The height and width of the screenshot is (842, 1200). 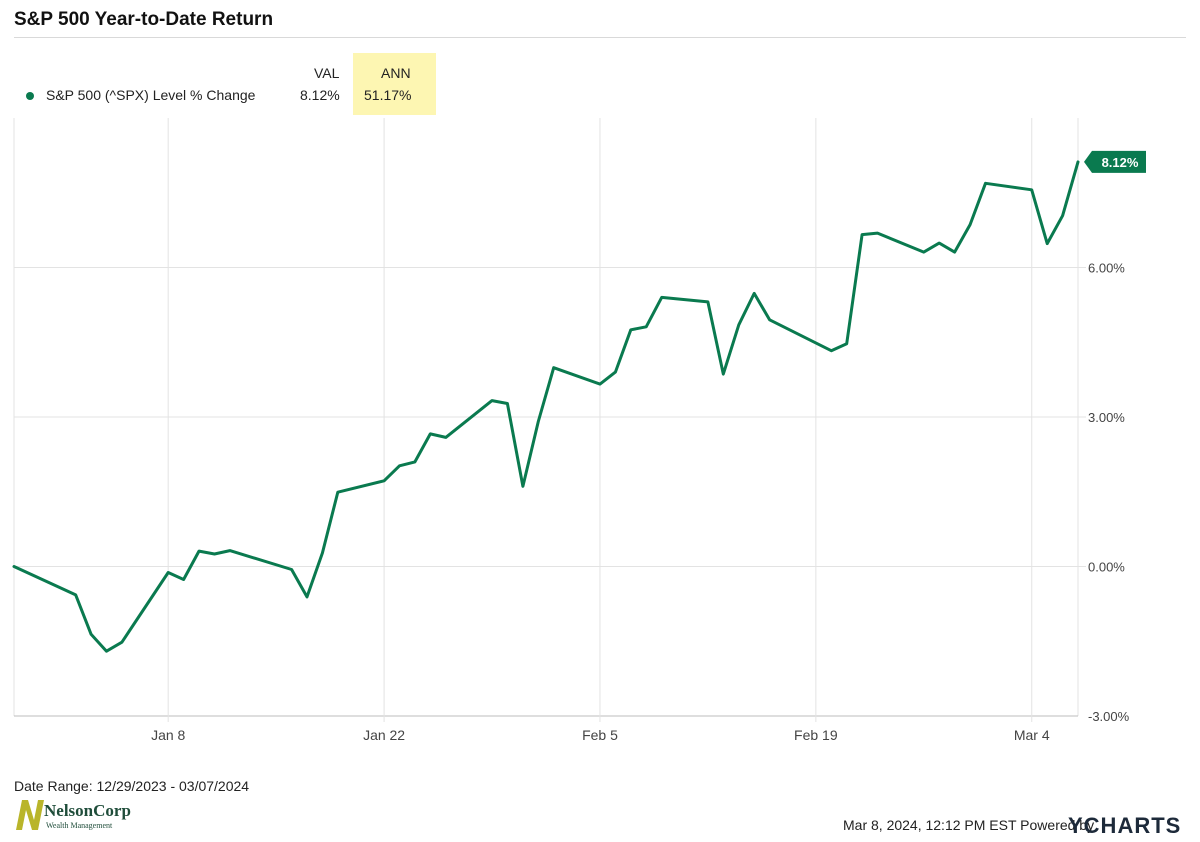 I want to click on x-tick-label: Mar 4, so click(x=1032, y=735).